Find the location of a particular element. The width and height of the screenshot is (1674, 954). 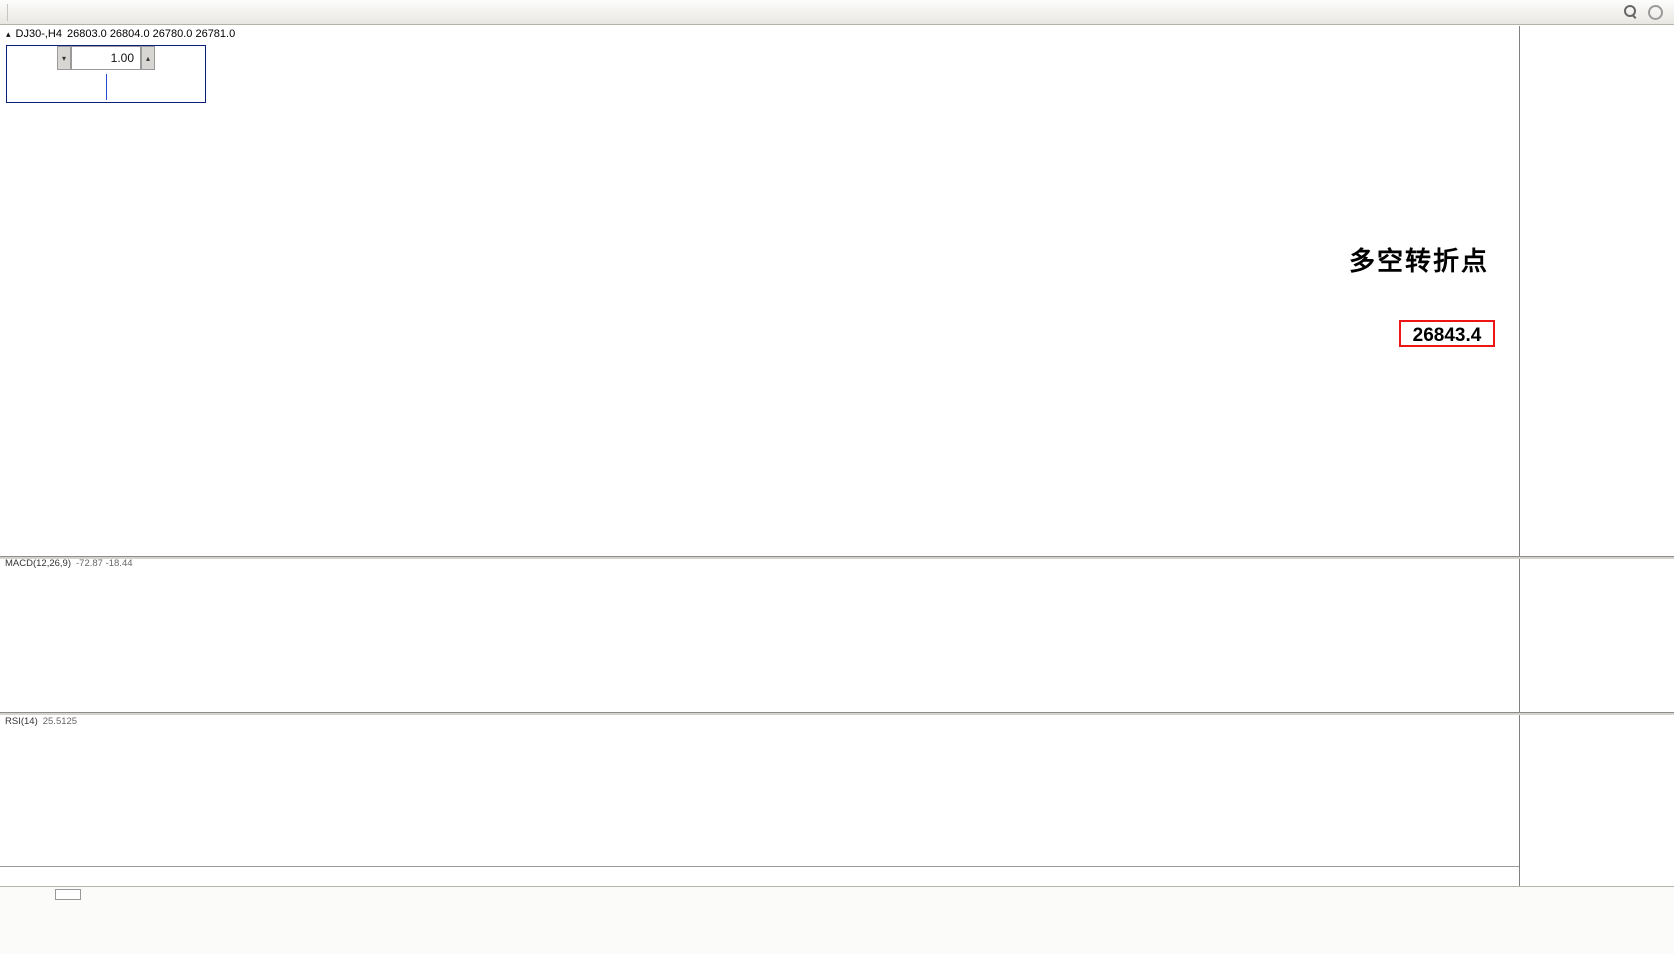

search-icon is located at coordinates (1631, 12).